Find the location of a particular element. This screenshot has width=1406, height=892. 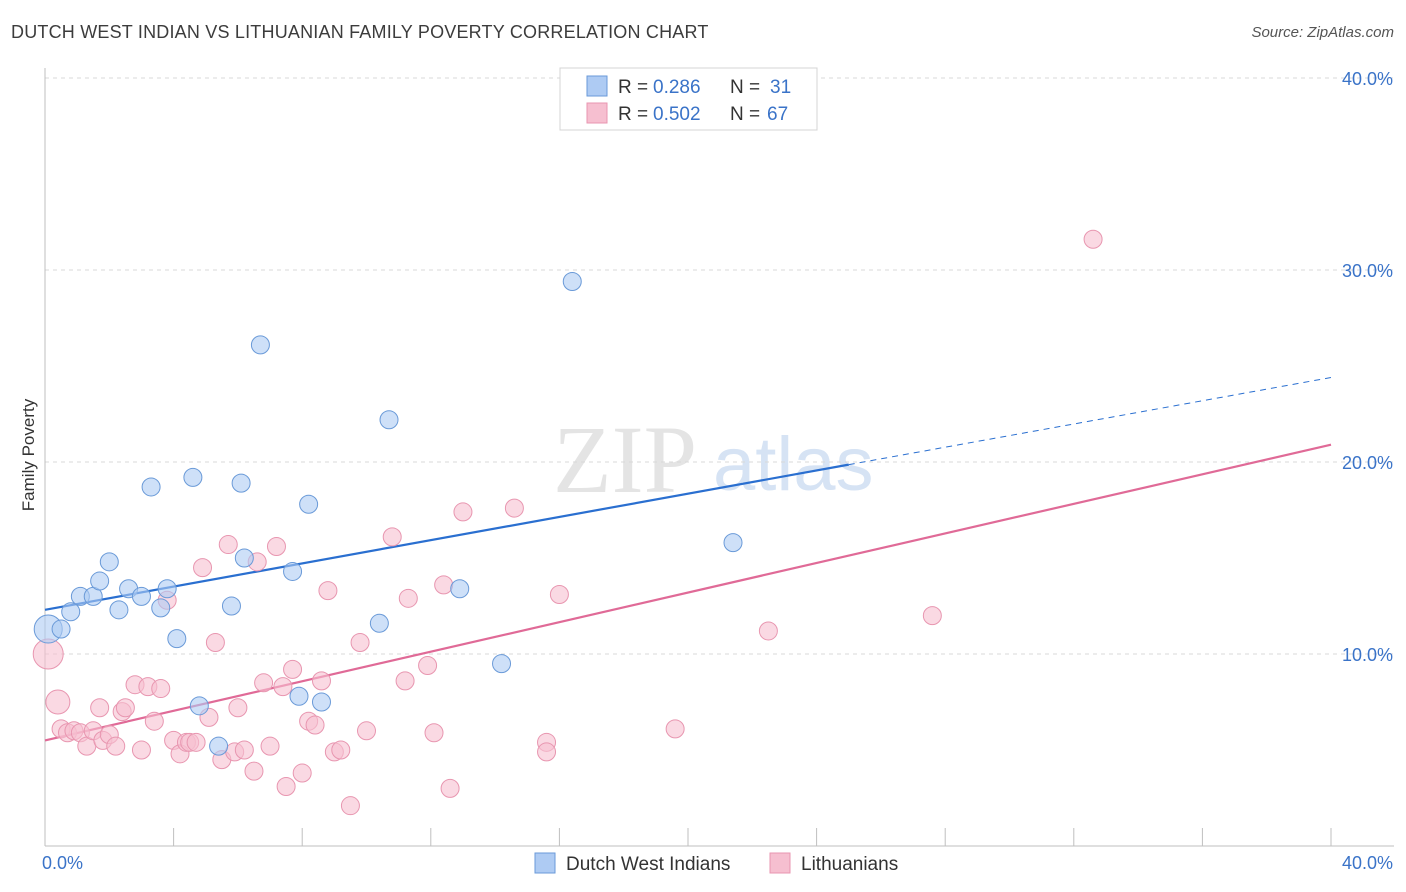

source-label: Source: ZipAtlas.com is located at coordinates (1322, 32).